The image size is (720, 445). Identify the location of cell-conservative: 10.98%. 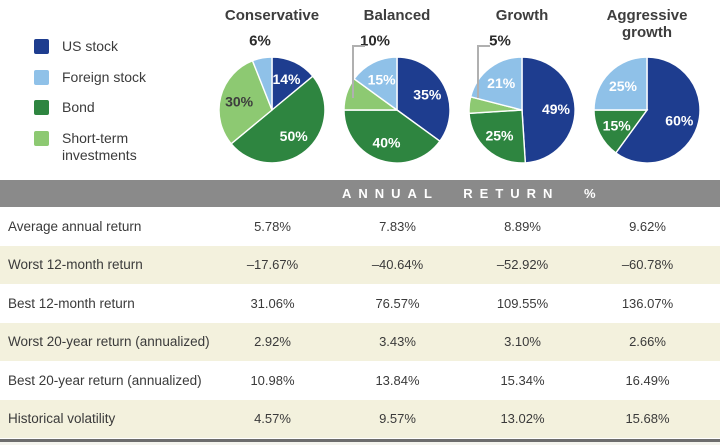
(272, 380).